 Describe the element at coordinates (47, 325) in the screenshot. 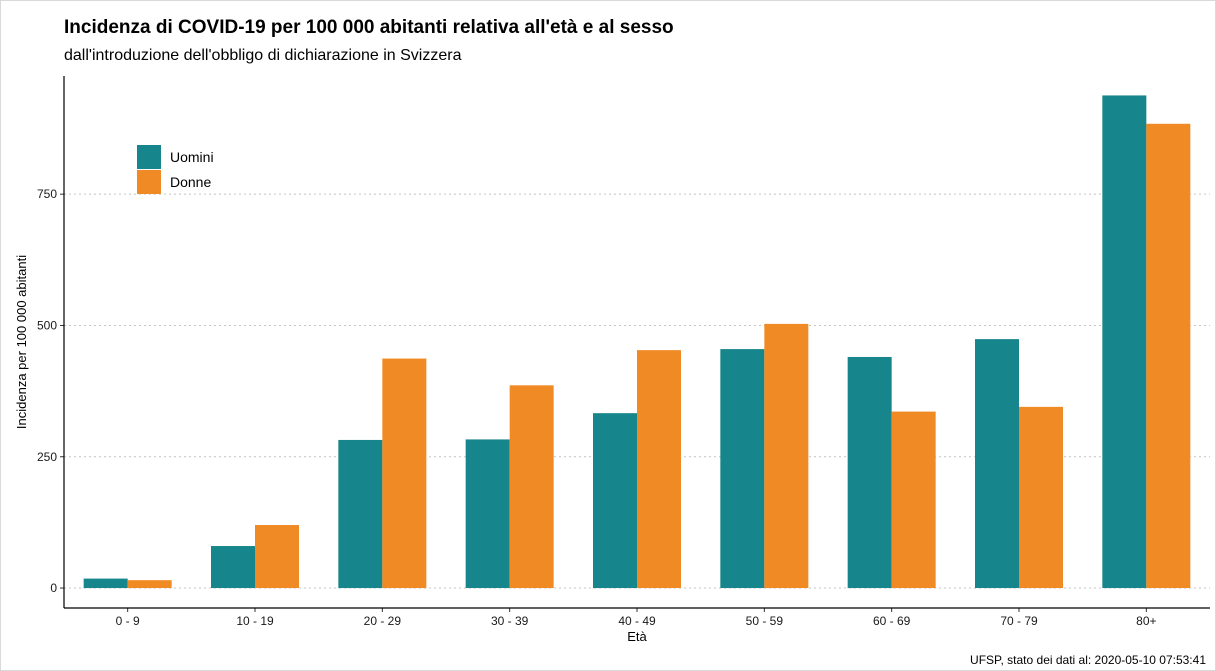

I see `y-tick-label: 500` at that location.